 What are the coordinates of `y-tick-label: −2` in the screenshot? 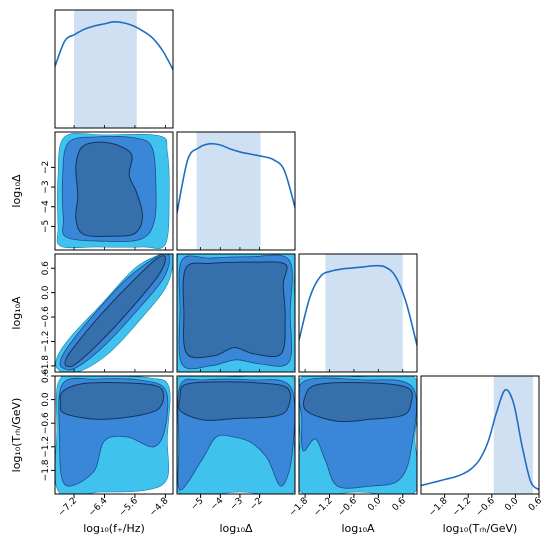 It's located at (46, 167).